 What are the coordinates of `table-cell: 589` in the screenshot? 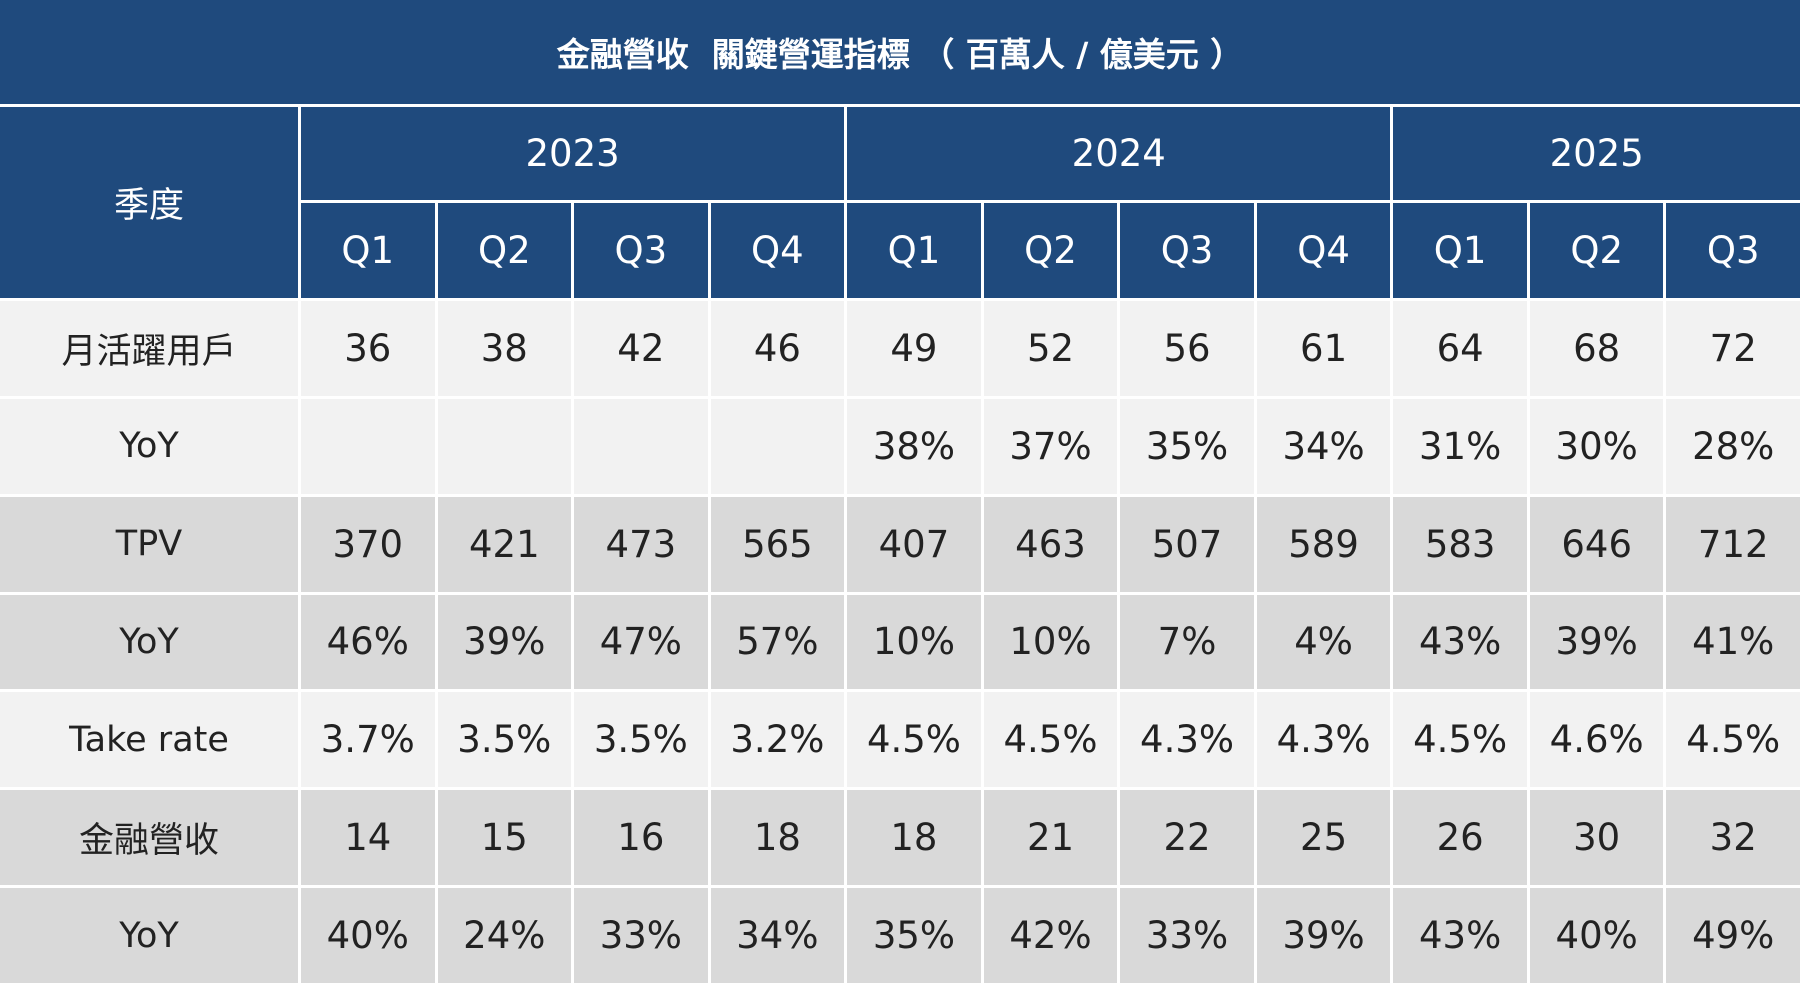 It's located at (1323, 544).